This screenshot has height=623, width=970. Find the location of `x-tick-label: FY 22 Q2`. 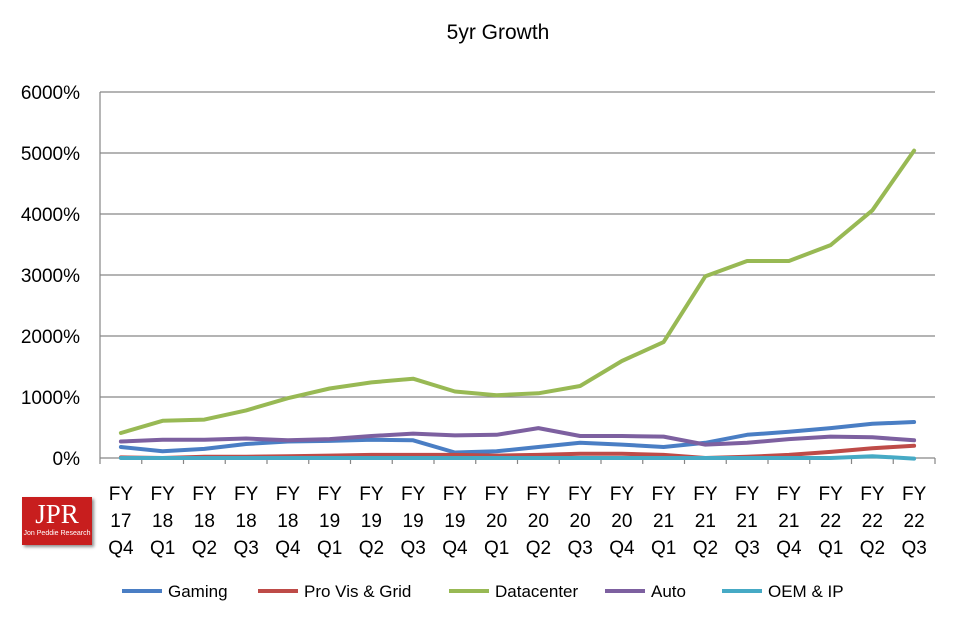

x-tick-label: FY 22 Q2 is located at coordinates (872, 521).